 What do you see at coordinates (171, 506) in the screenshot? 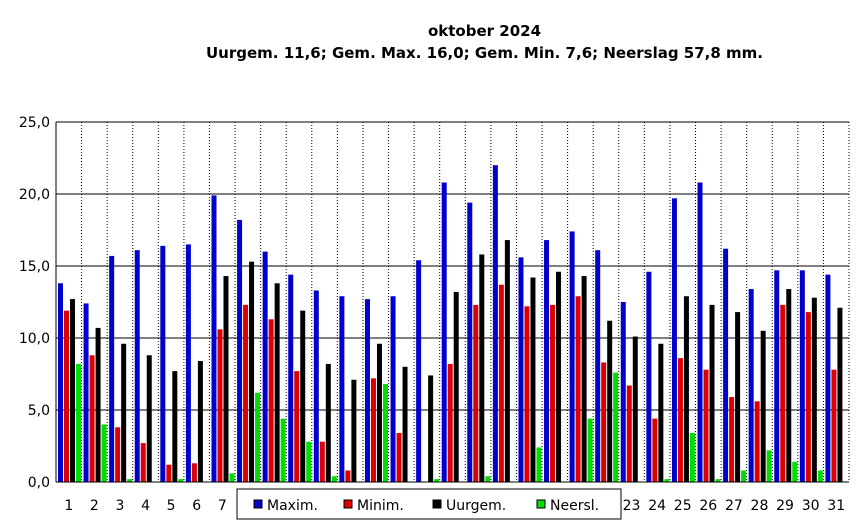
I see `x-tick-label: 5` at bounding box center [171, 506].